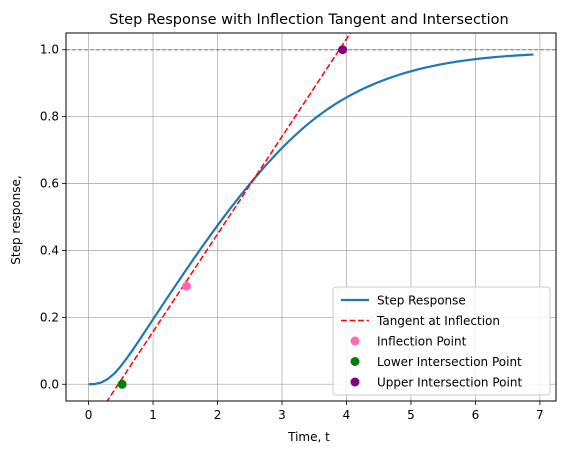  What do you see at coordinates (421, 301) in the screenshot?
I see `legend-label-0: Step Response` at bounding box center [421, 301].